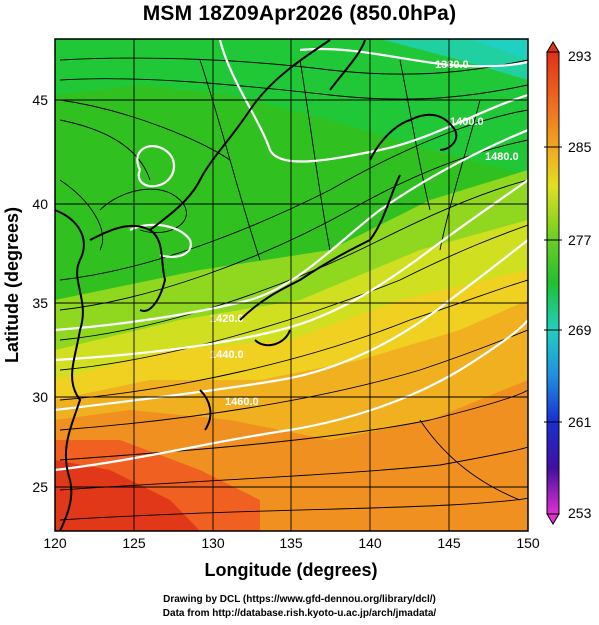 The width and height of the screenshot is (599, 625). What do you see at coordinates (528, 543) in the screenshot?
I see `x-tick-label: 150` at bounding box center [528, 543].